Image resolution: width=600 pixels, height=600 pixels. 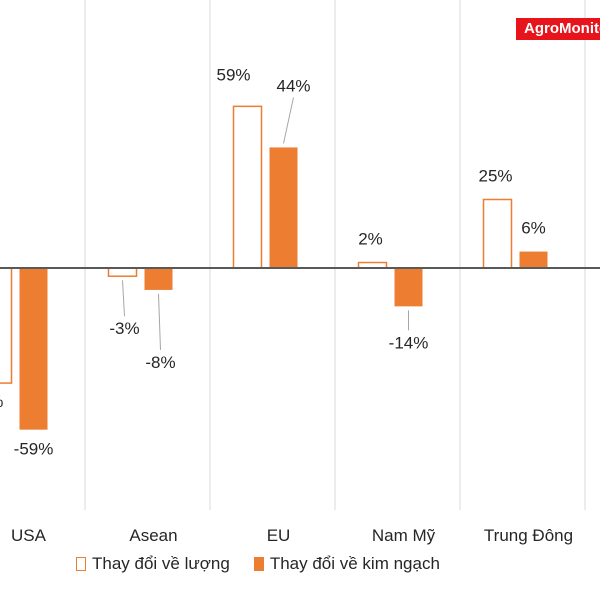 I want to click on value-label-volume-nam-my: 2%, so click(x=370, y=239).